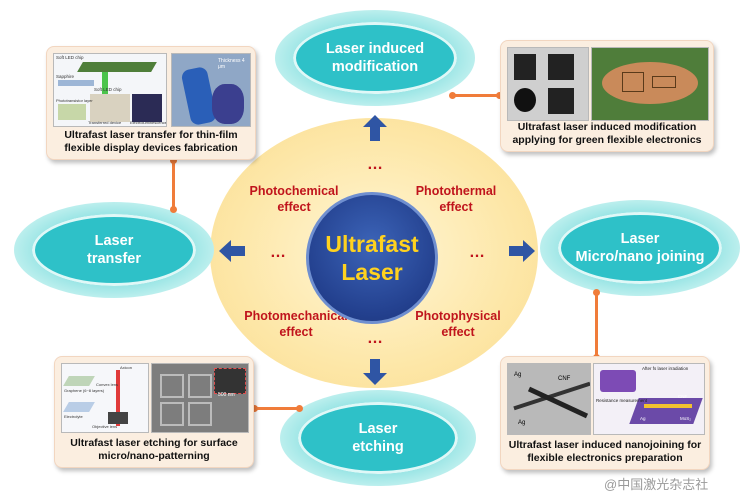 The width and height of the screenshot is (756, 498). Describe the element at coordinates (522, 251) in the screenshot. I see `arrow-right-icon` at that location.